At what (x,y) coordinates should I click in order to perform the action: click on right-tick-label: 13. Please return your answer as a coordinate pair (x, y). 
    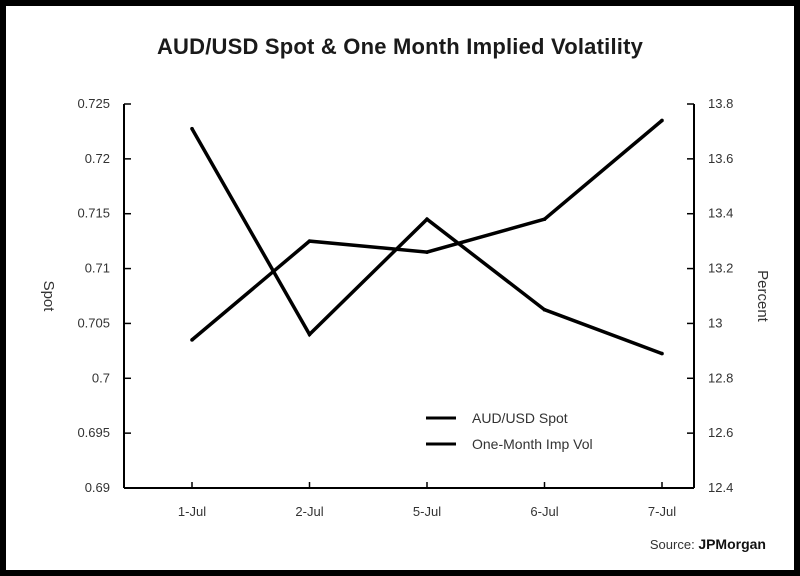
    Looking at the image, I should click on (715, 322).